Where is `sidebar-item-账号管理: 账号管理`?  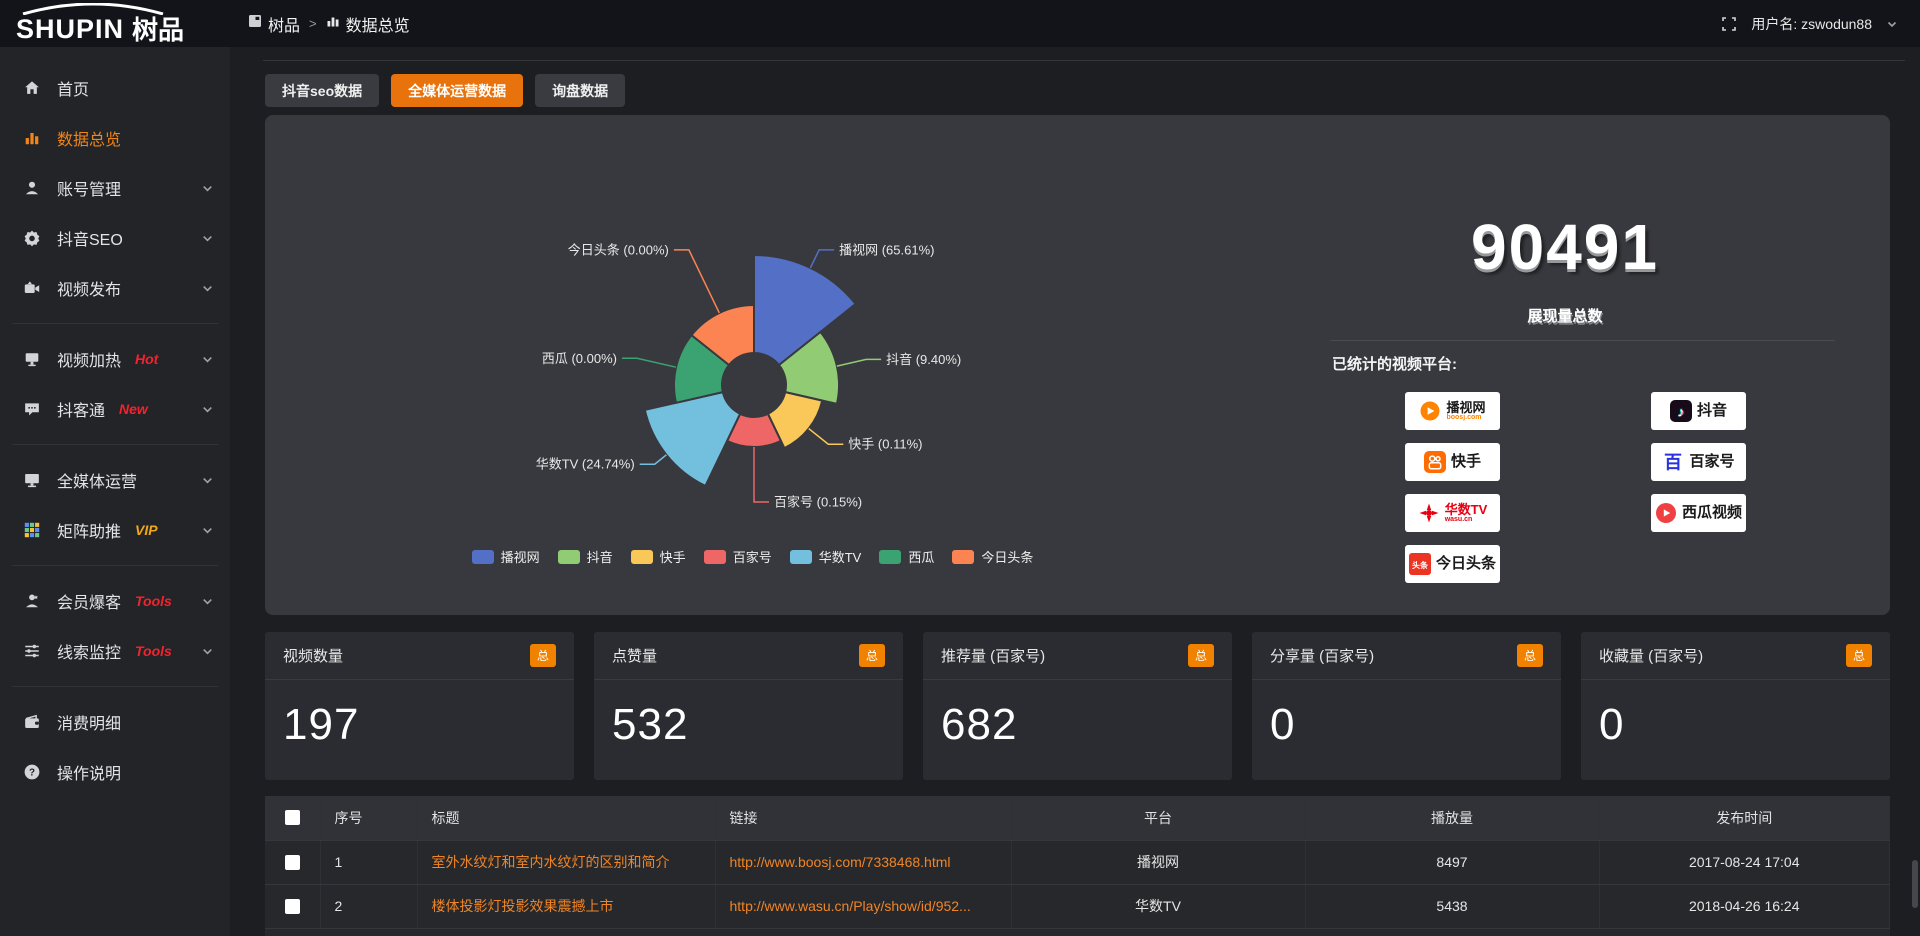 sidebar-item-账号管理: 账号管理 is located at coordinates (115, 188).